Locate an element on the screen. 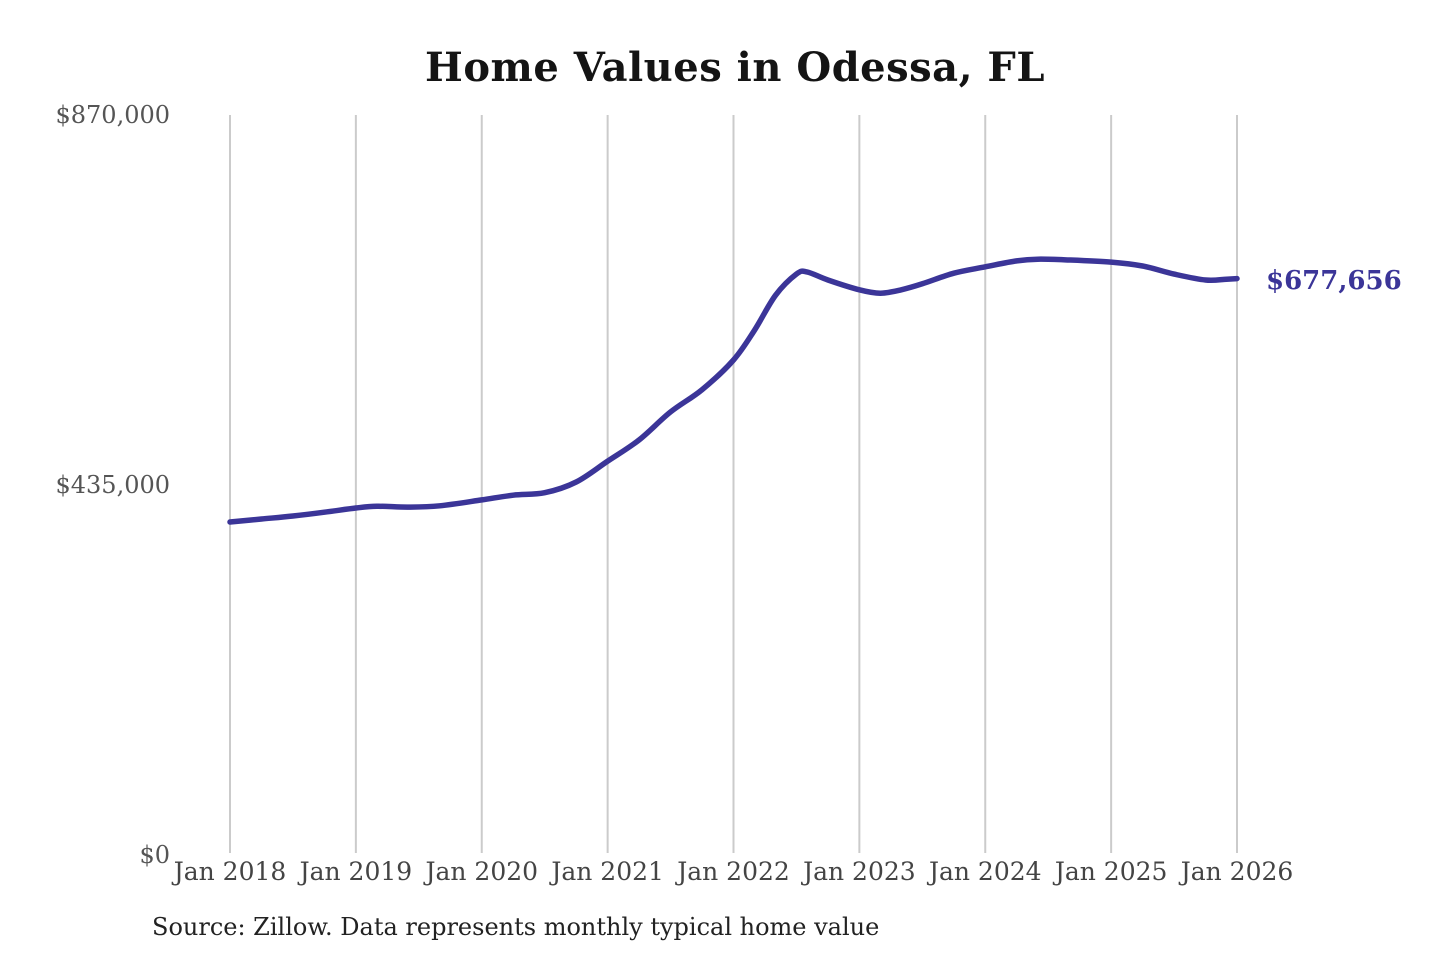 This screenshot has height=960, width=1440. x-axis-tick-label: Jan 2023 is located at coordinates (859, 871).